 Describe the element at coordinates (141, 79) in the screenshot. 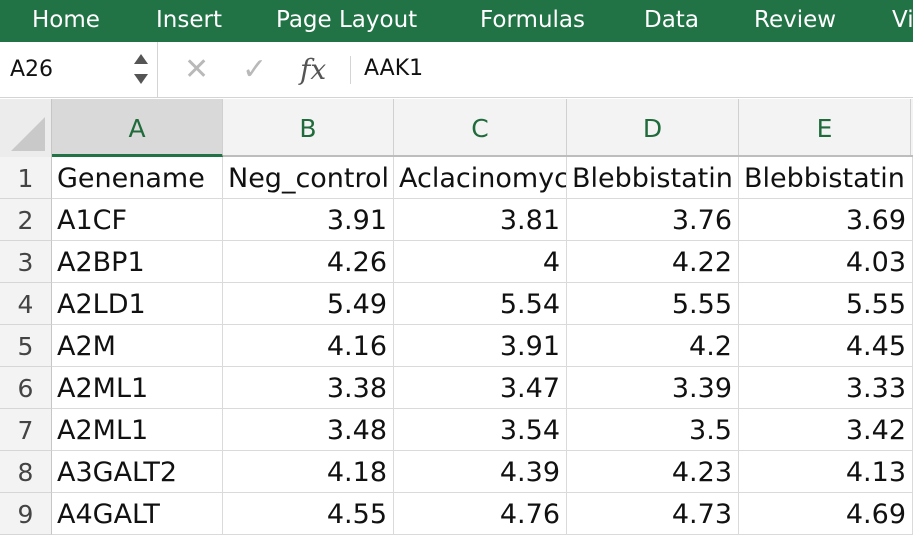

I see `chevron-down-icon` at that location.